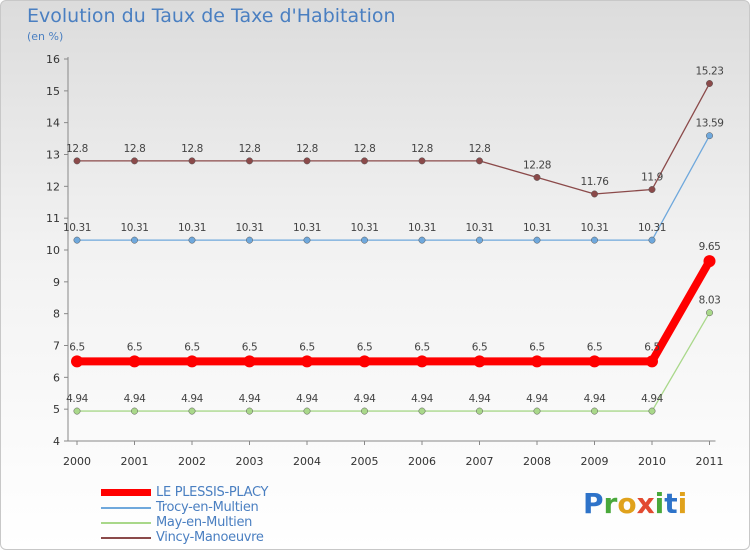  I want to click on y-tick-label: 15, so click(53, 91).